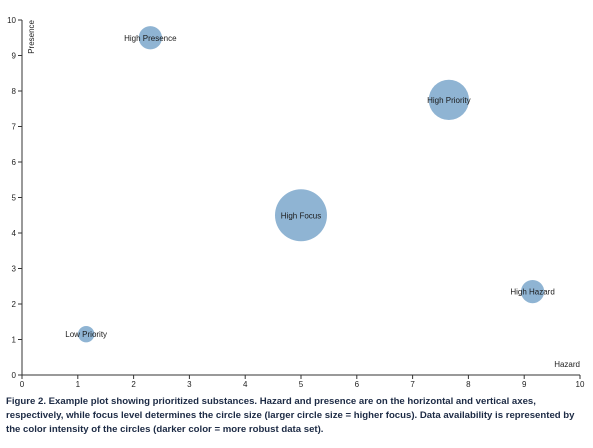 The image size is (593, 448). What do you see at coordinates (22, 384) in the screenshot?
I see `x-tick-label: 0` at bounding box center [22, 384].